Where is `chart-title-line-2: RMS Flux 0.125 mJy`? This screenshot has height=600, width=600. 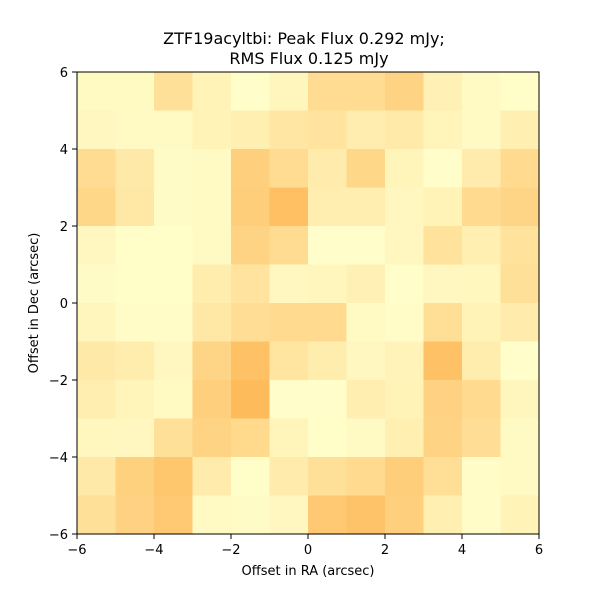 chart-title-line-2: RMS Flux 0.125 mJy is located at coordinates (308, 58).